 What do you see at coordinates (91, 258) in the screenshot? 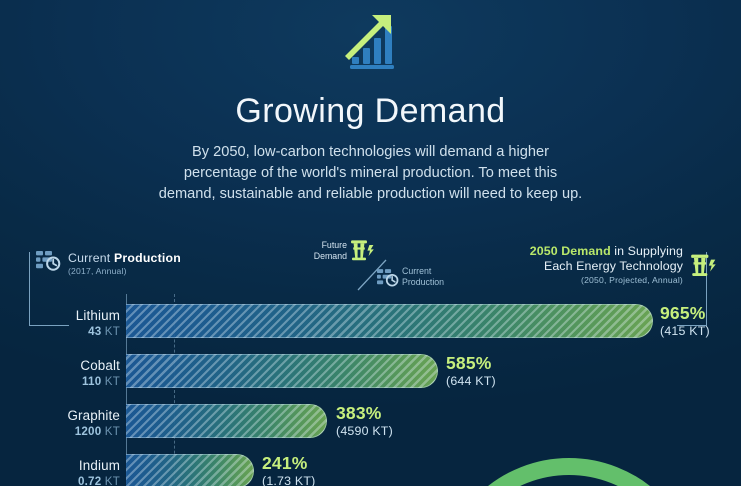
I see `legend-left-label-plain: Current` at bounding box center [91, 258].